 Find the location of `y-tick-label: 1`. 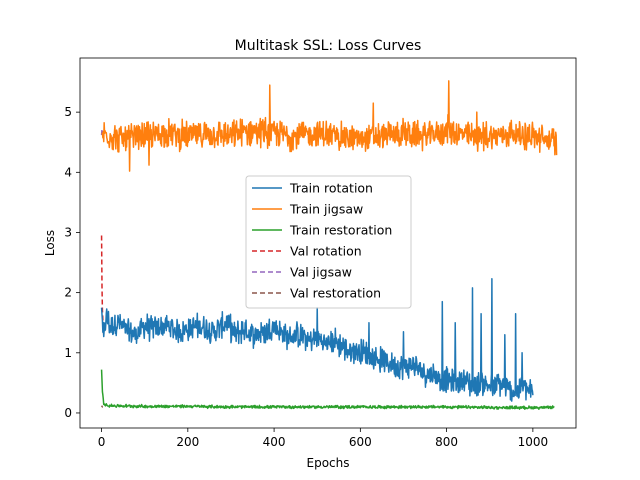

y-tick-label: 1 is located at coordinates (68, 353).